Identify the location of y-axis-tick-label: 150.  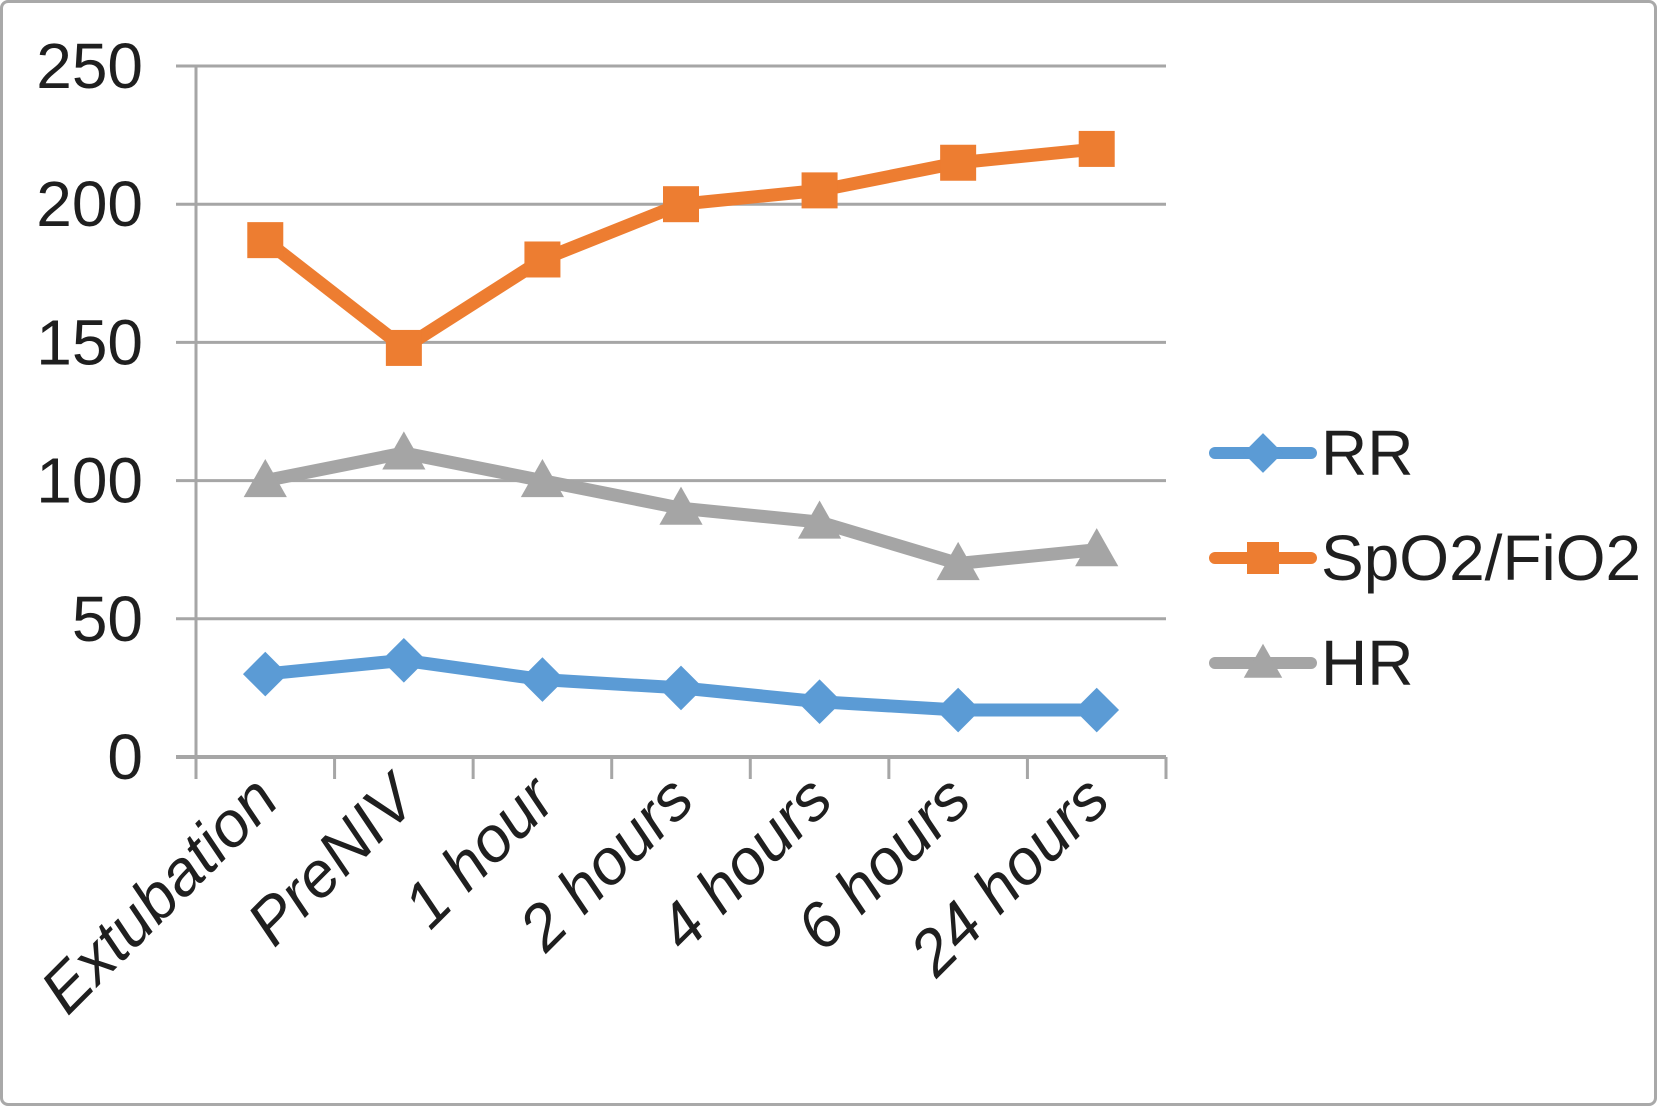
(89, 342).